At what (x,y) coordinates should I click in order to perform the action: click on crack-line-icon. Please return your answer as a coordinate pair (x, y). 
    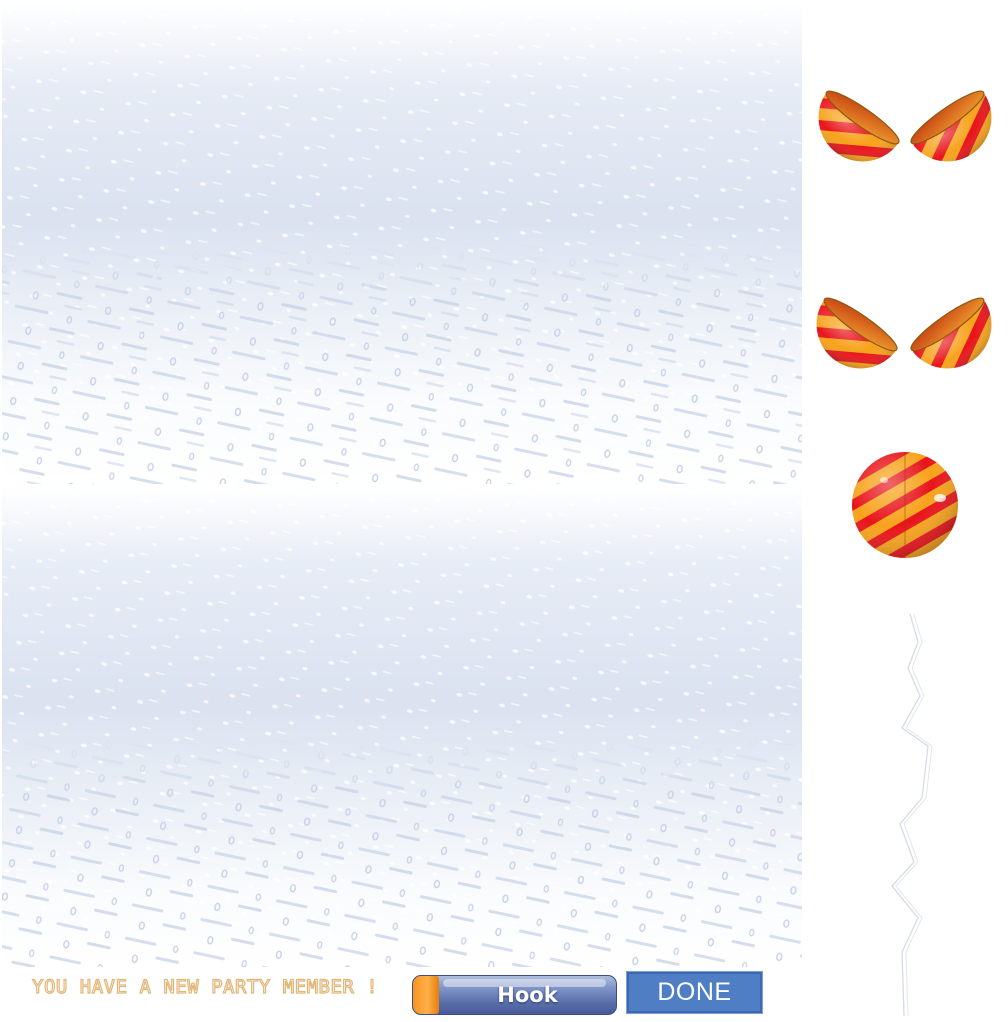
    Looking at the image, I should click on (910, 816).